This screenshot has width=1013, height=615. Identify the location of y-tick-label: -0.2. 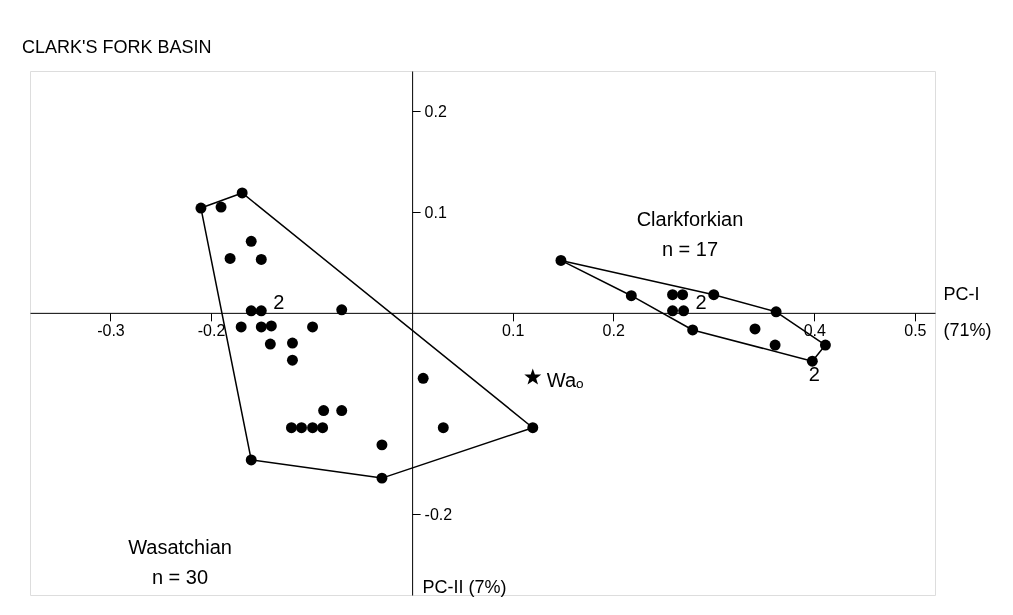
(438, 514).